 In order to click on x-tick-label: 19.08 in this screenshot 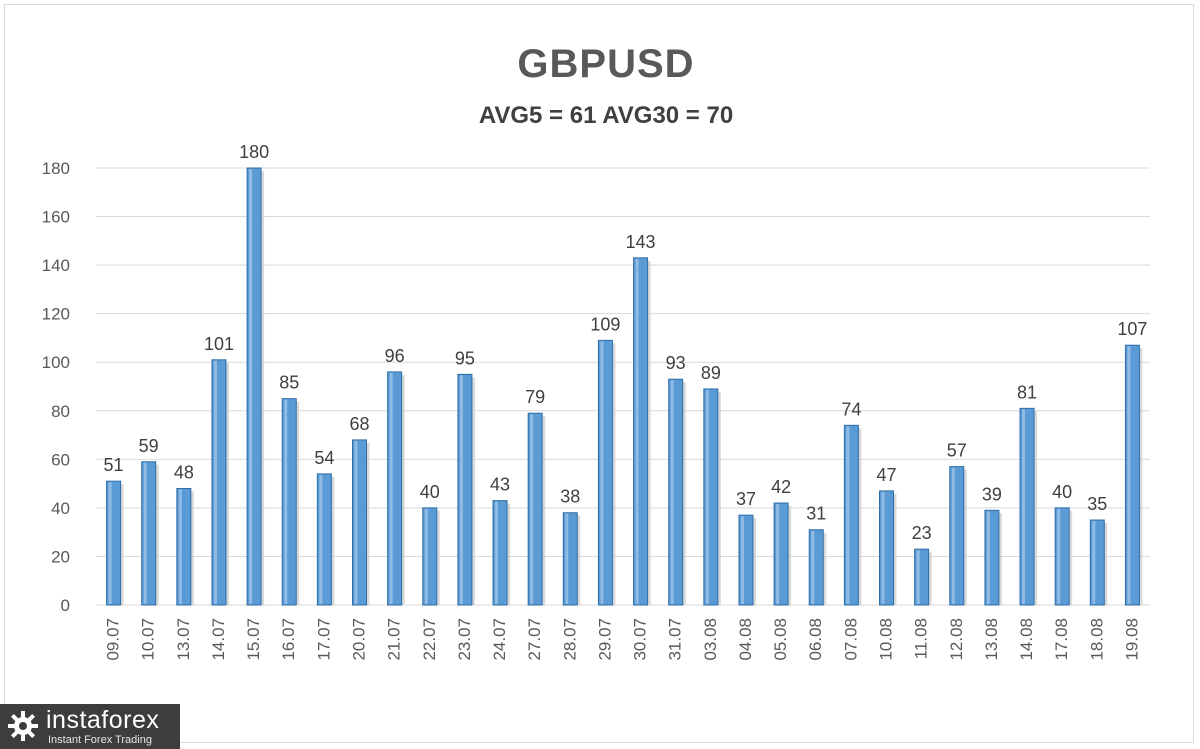, I will do `click(1131, 639)`.